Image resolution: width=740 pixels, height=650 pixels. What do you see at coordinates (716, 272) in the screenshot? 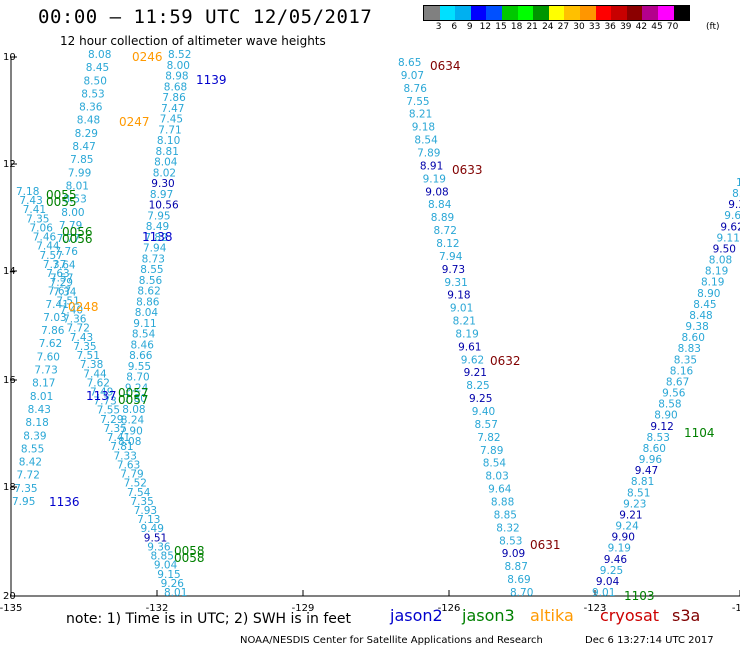
I see `swh-value: 8.19` at bounding box center [716, 272].